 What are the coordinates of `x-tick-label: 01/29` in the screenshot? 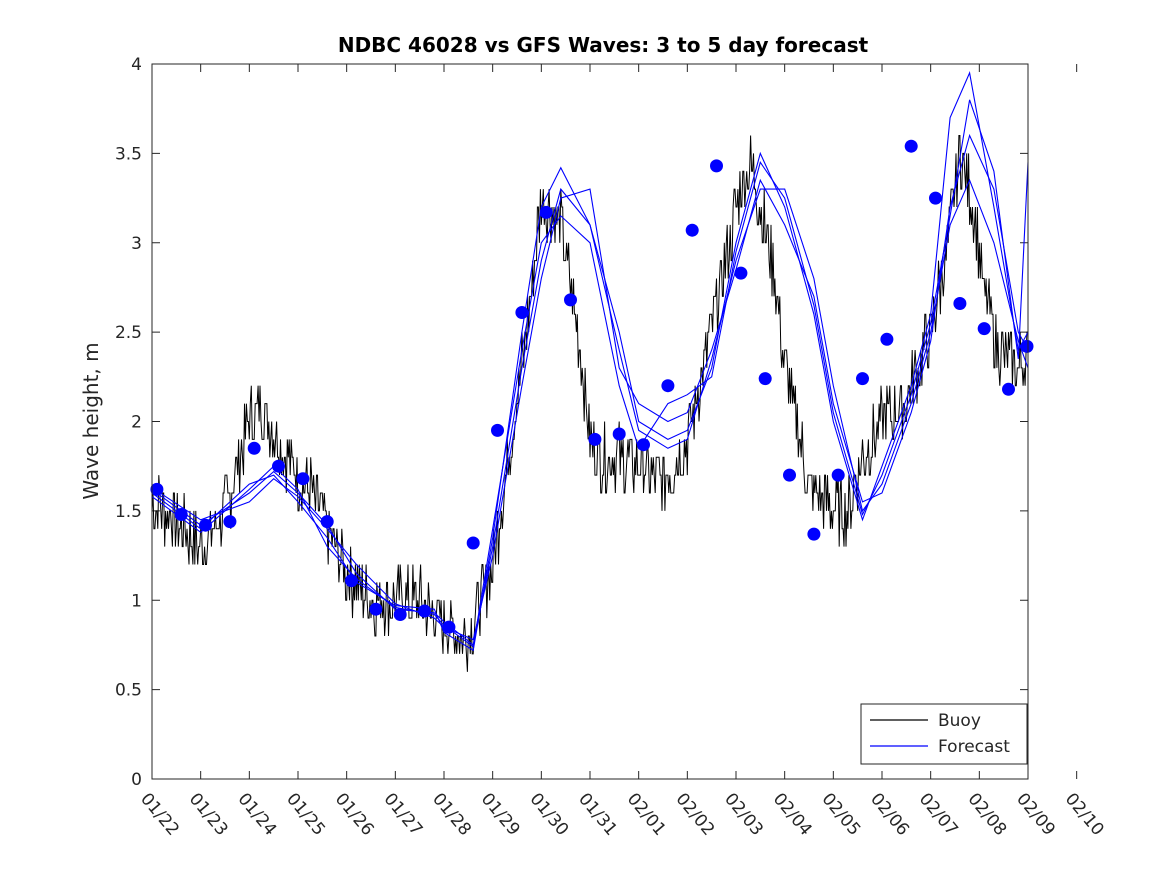 It's located at (500, 814).